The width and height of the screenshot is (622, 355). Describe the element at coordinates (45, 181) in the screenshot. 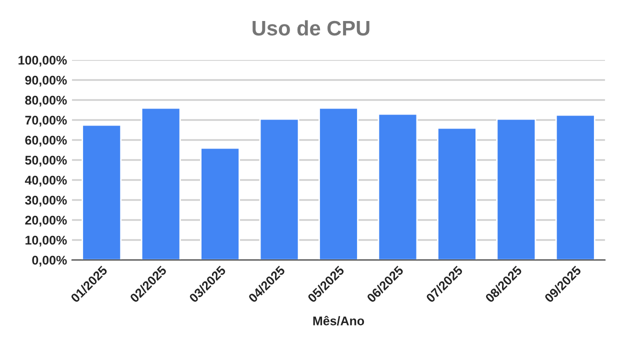

I see `y-tick-label: 40,00%` at that location.